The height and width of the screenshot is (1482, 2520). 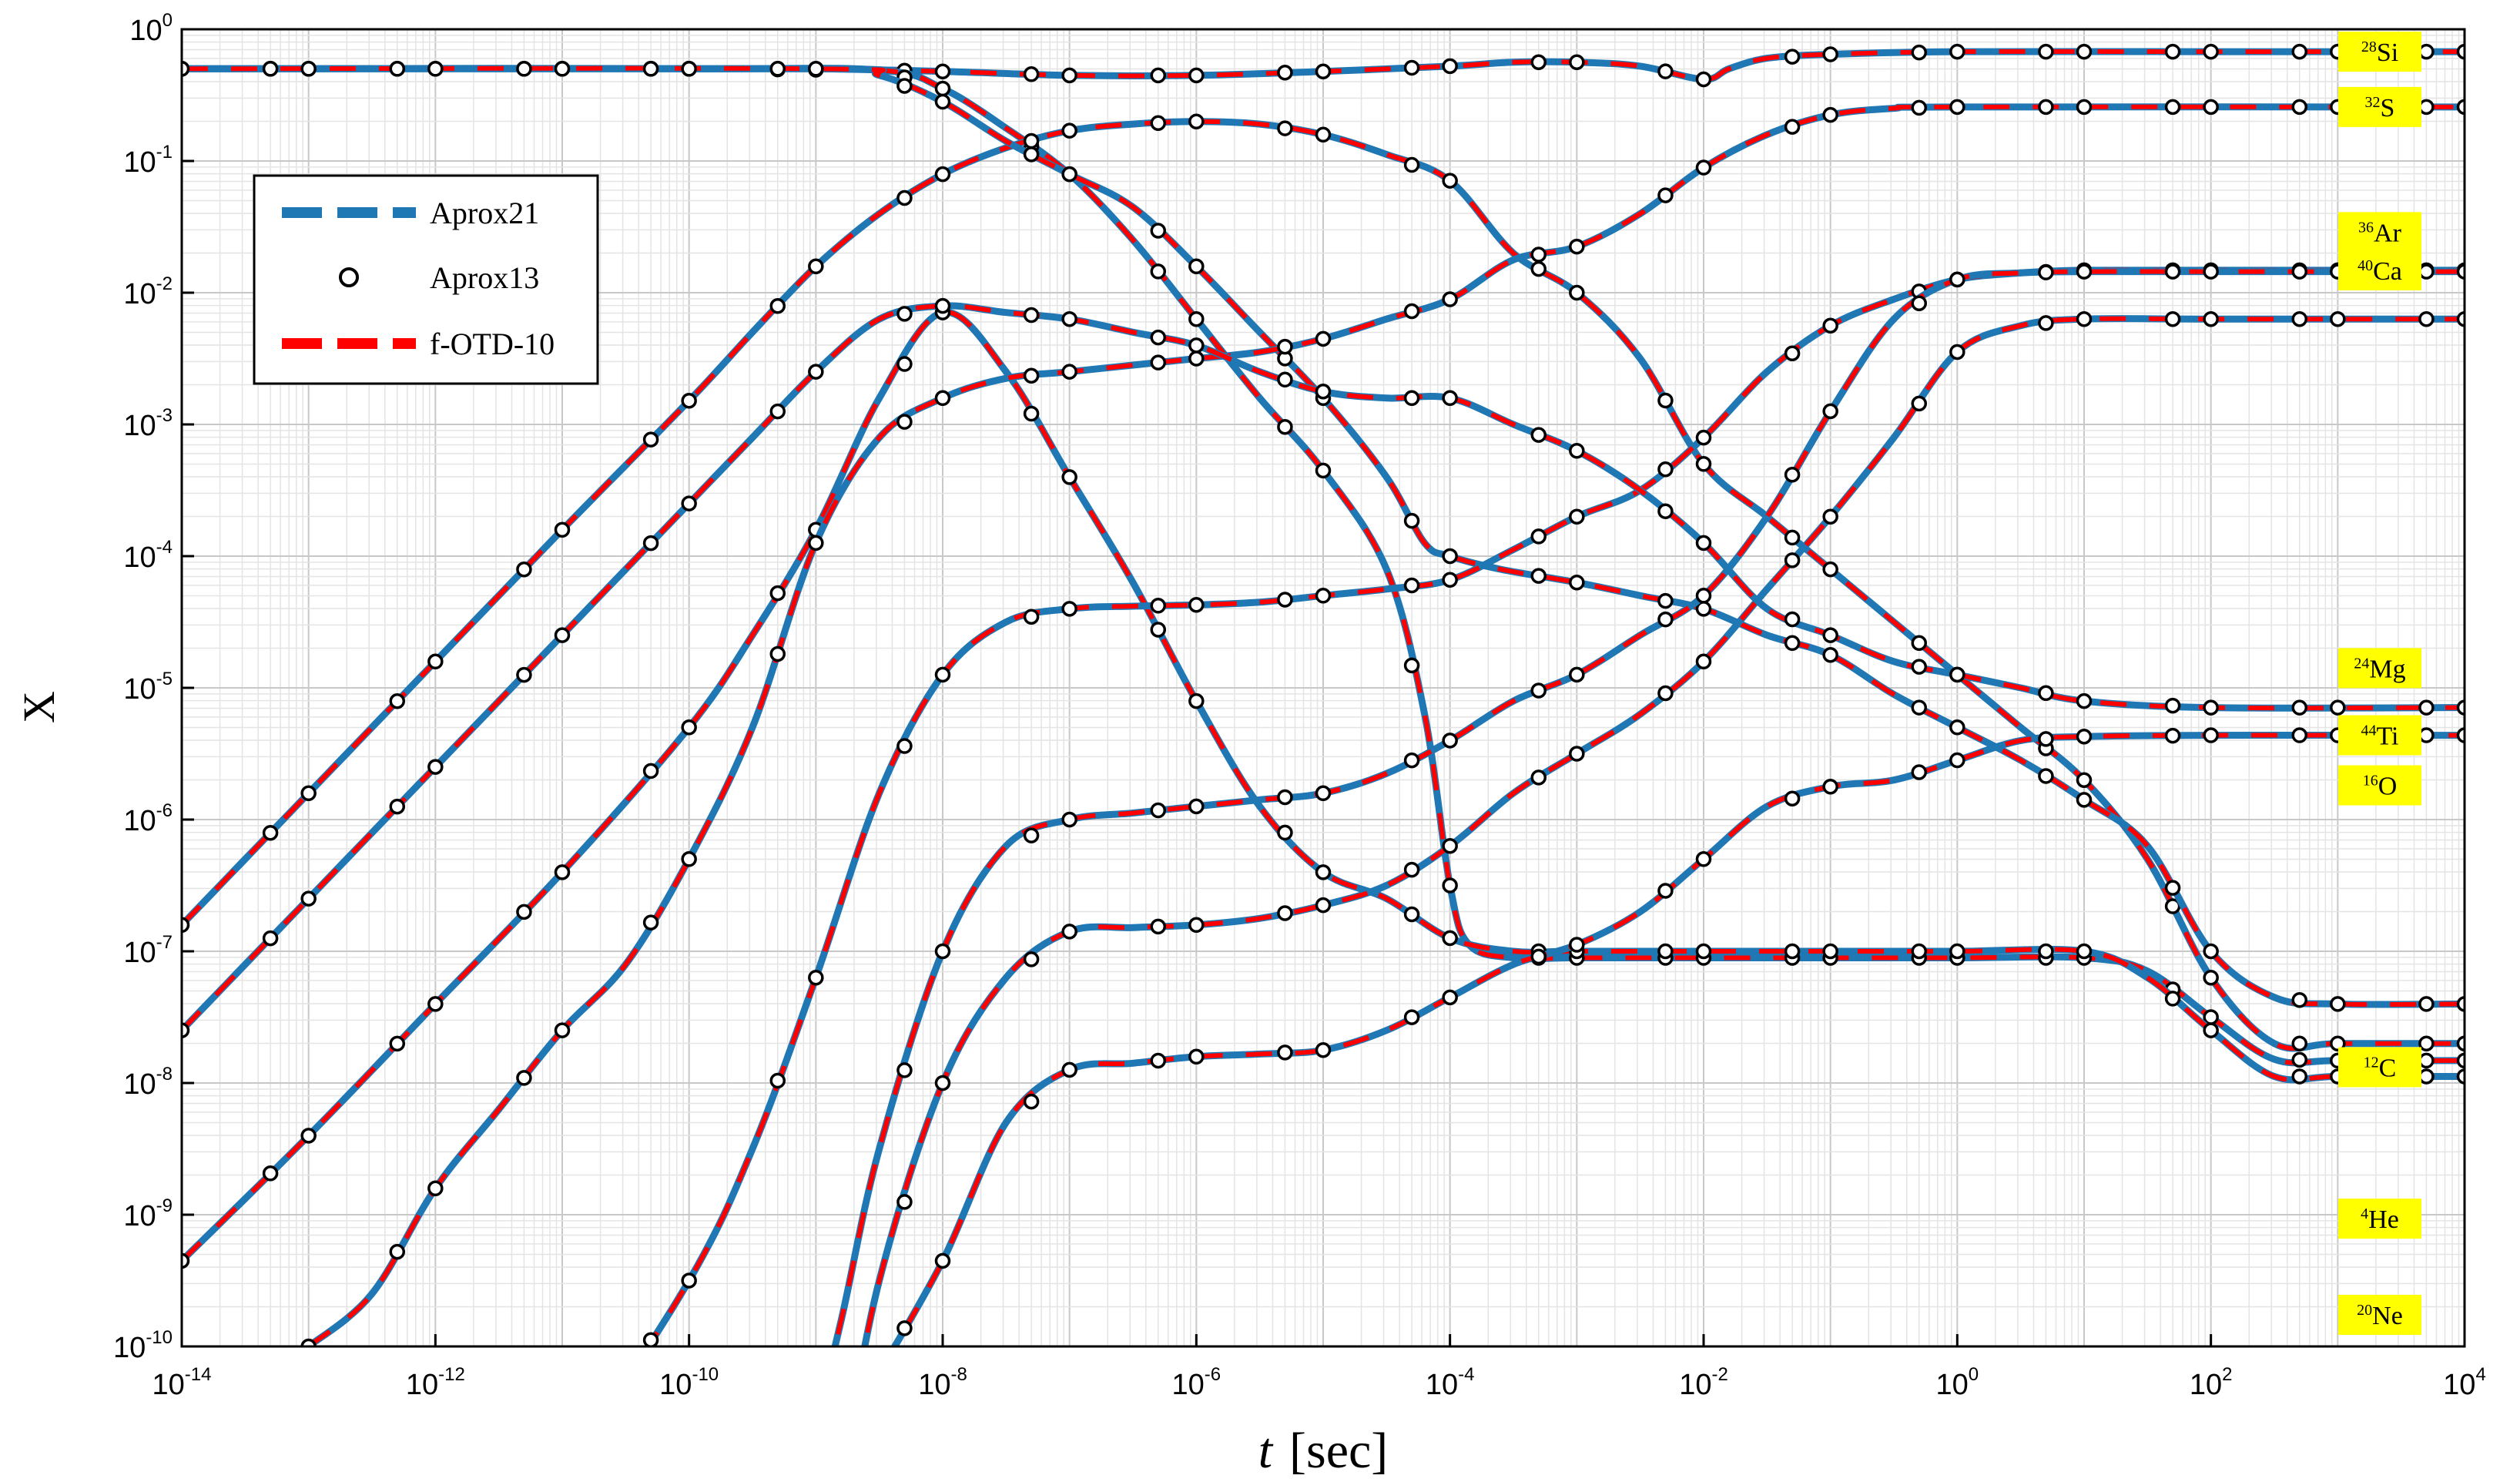 I want to click on x-tick-label: 10⁻⁶, so click(x=1197, y=1382).